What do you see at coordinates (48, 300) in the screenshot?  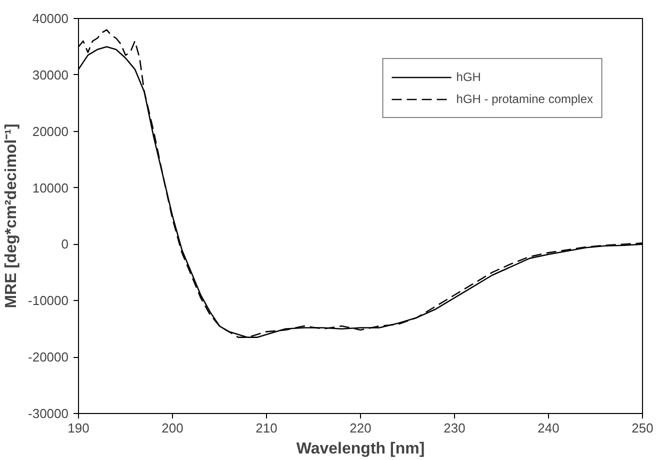 I see `y-tick-label: -10000` at bounding box center [48, 300].